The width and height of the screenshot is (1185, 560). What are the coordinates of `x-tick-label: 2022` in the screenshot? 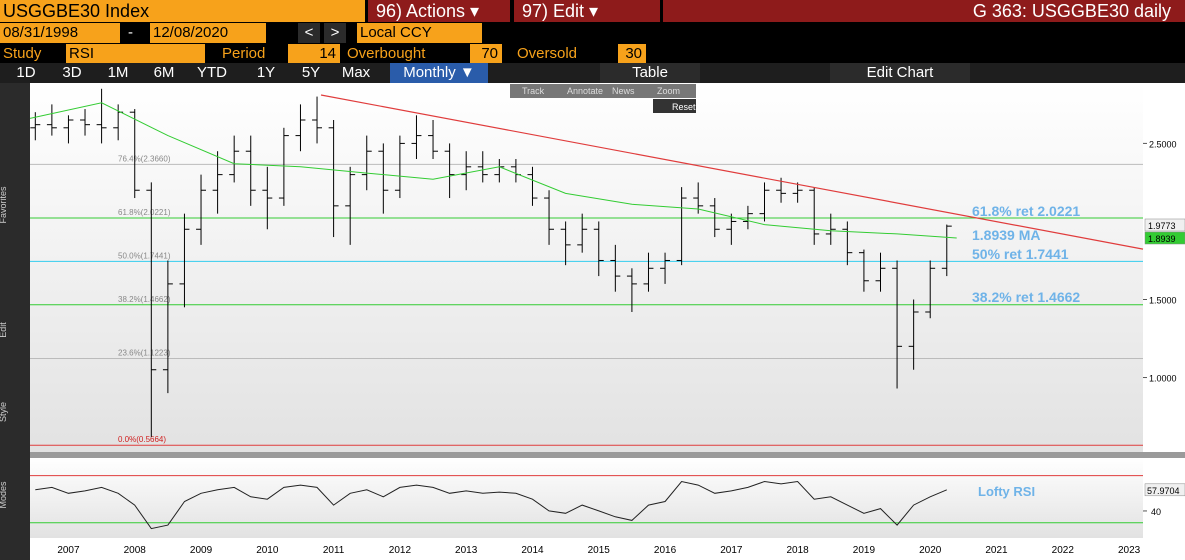 It's located at (1063, 550).